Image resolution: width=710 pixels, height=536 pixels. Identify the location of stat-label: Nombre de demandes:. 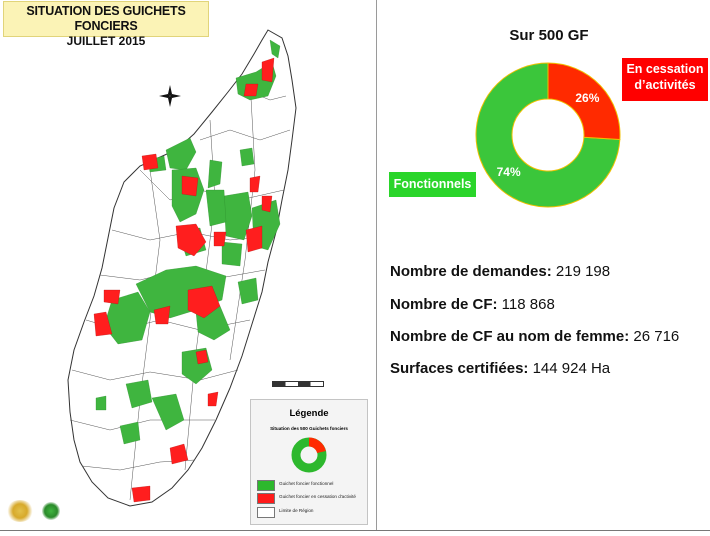
(471, 271).